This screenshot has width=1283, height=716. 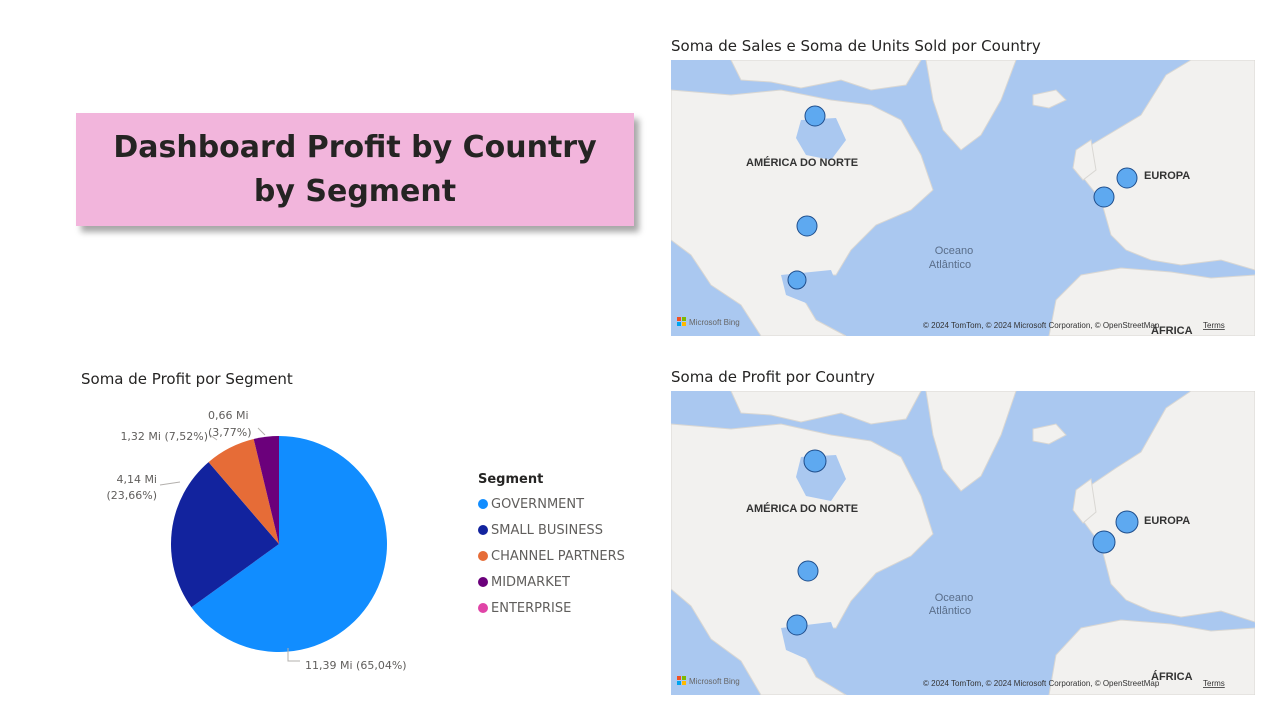 I want to click on legend-item-midmarket: MIDMARKET, so click(x=551, y=582).